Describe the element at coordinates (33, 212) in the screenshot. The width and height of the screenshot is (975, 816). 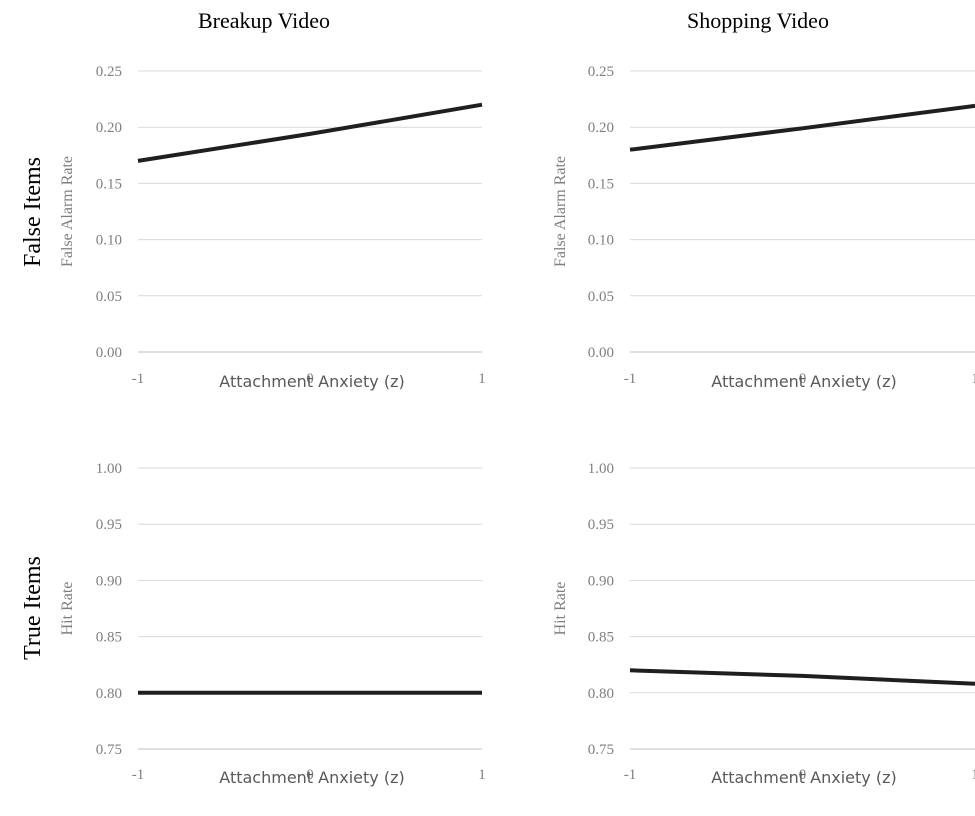
I see `row-label-false-items: False Items` at that location.